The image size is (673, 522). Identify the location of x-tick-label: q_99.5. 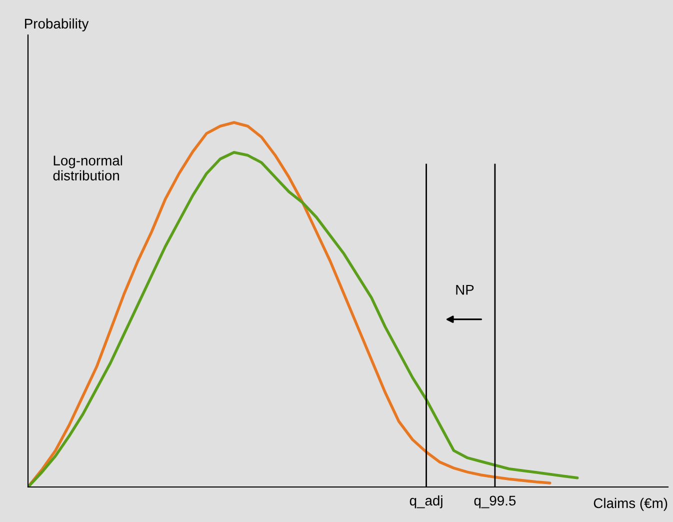
(495, 502).